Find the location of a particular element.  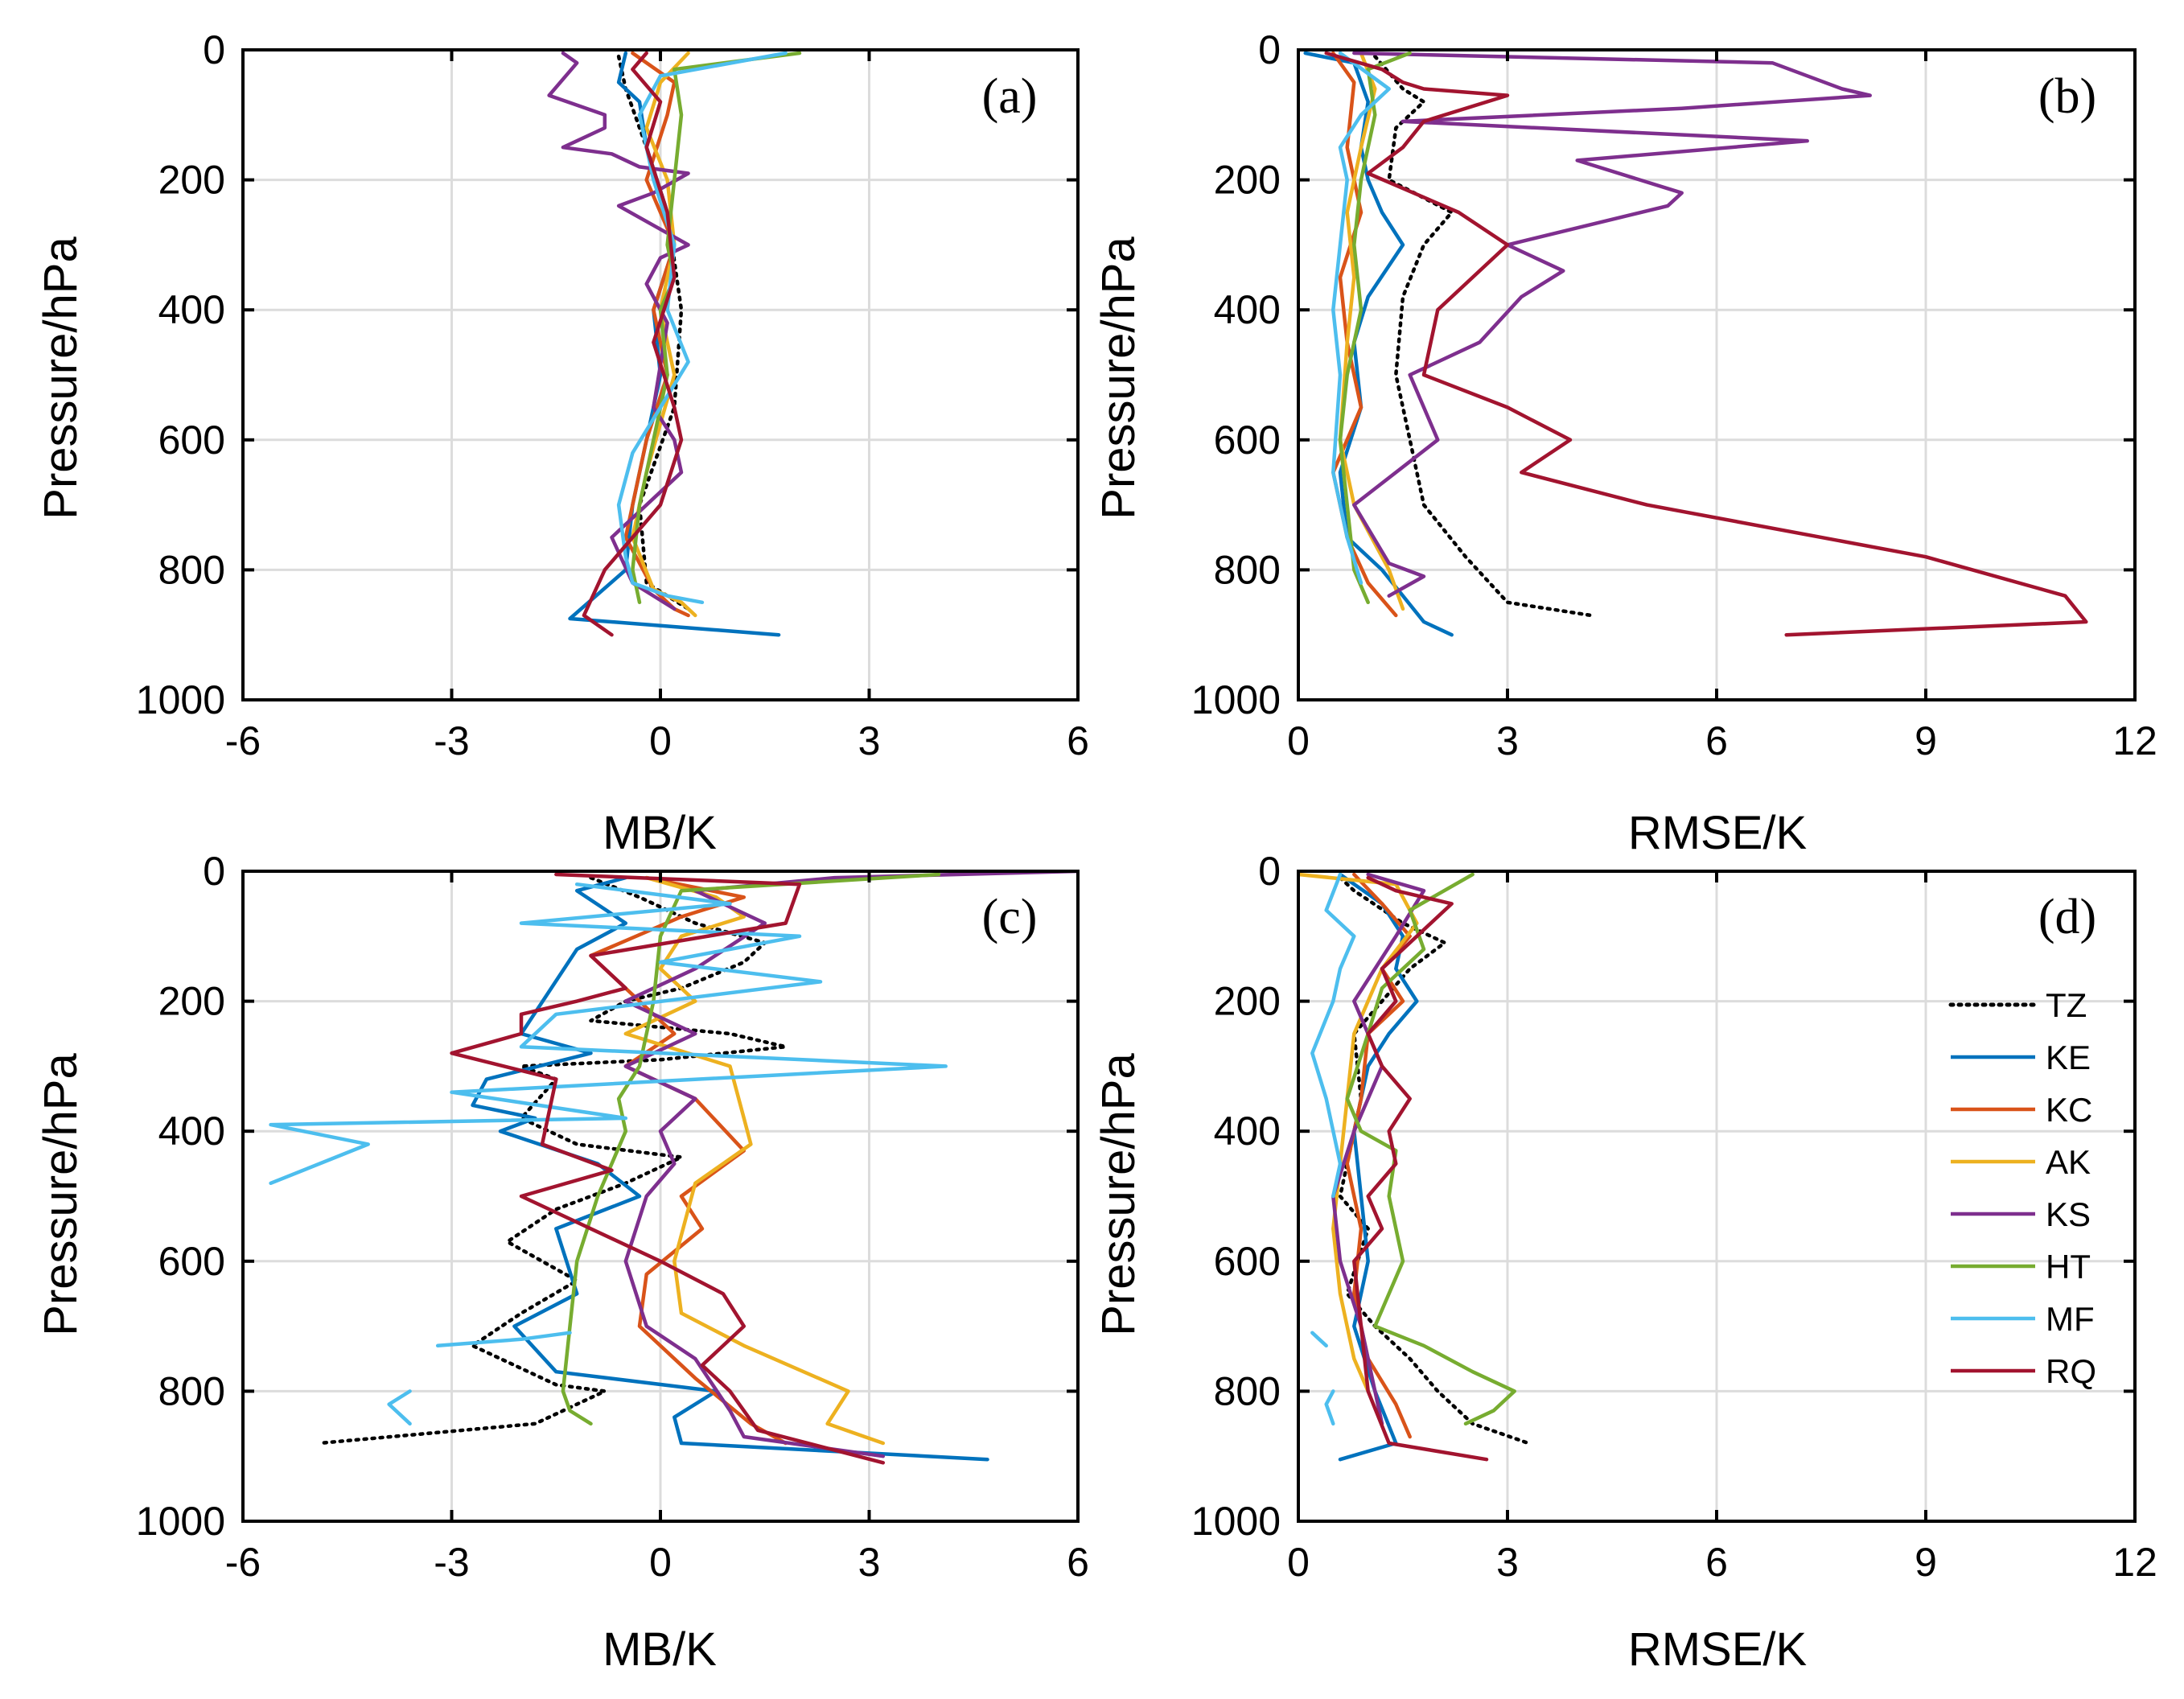

panel-a-xtick-label: 6 is located at coordinates (1078, 740).